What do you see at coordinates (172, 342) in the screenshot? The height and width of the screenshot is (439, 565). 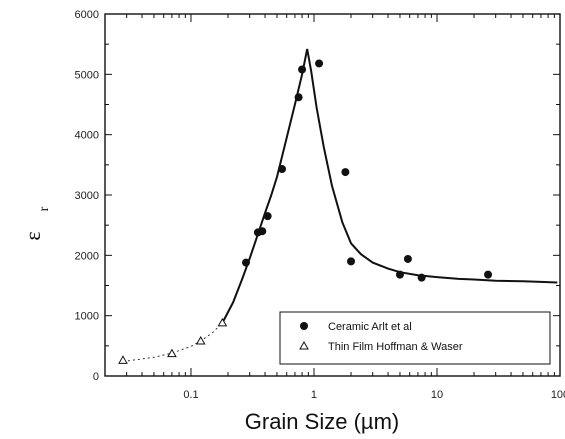 I see `thin-film-dotted-curve` at bounding box center [172, 342].